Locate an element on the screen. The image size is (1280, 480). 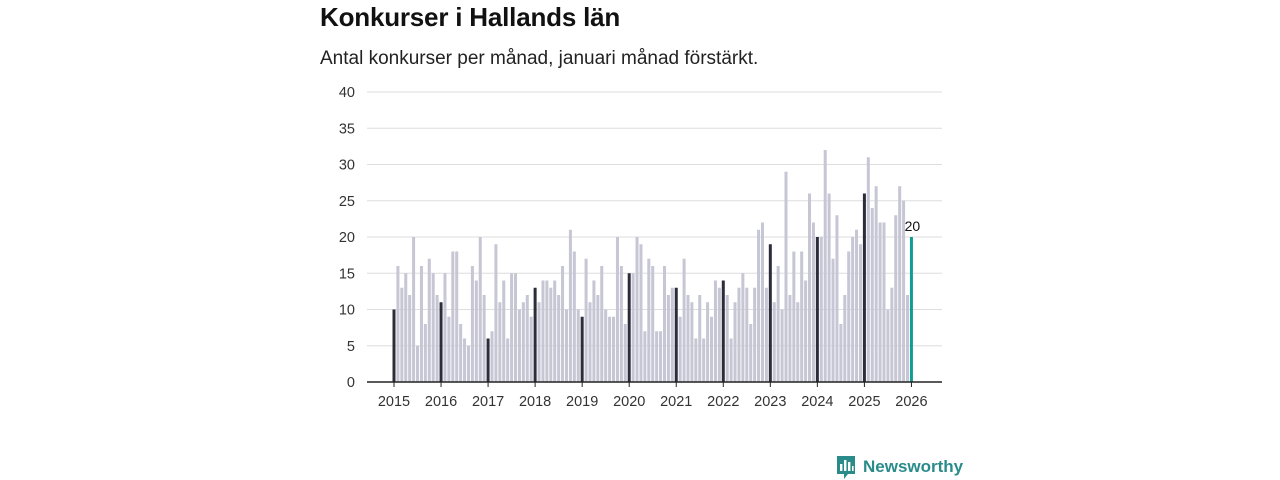
x-tick-label: 2023 is located at coordinates (770, 402).